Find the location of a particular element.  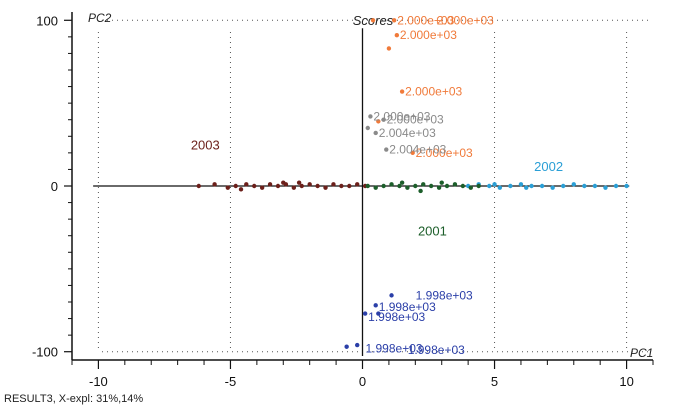

point-label-4-2: 2.004e+03 is located at coordinates (407, 133).